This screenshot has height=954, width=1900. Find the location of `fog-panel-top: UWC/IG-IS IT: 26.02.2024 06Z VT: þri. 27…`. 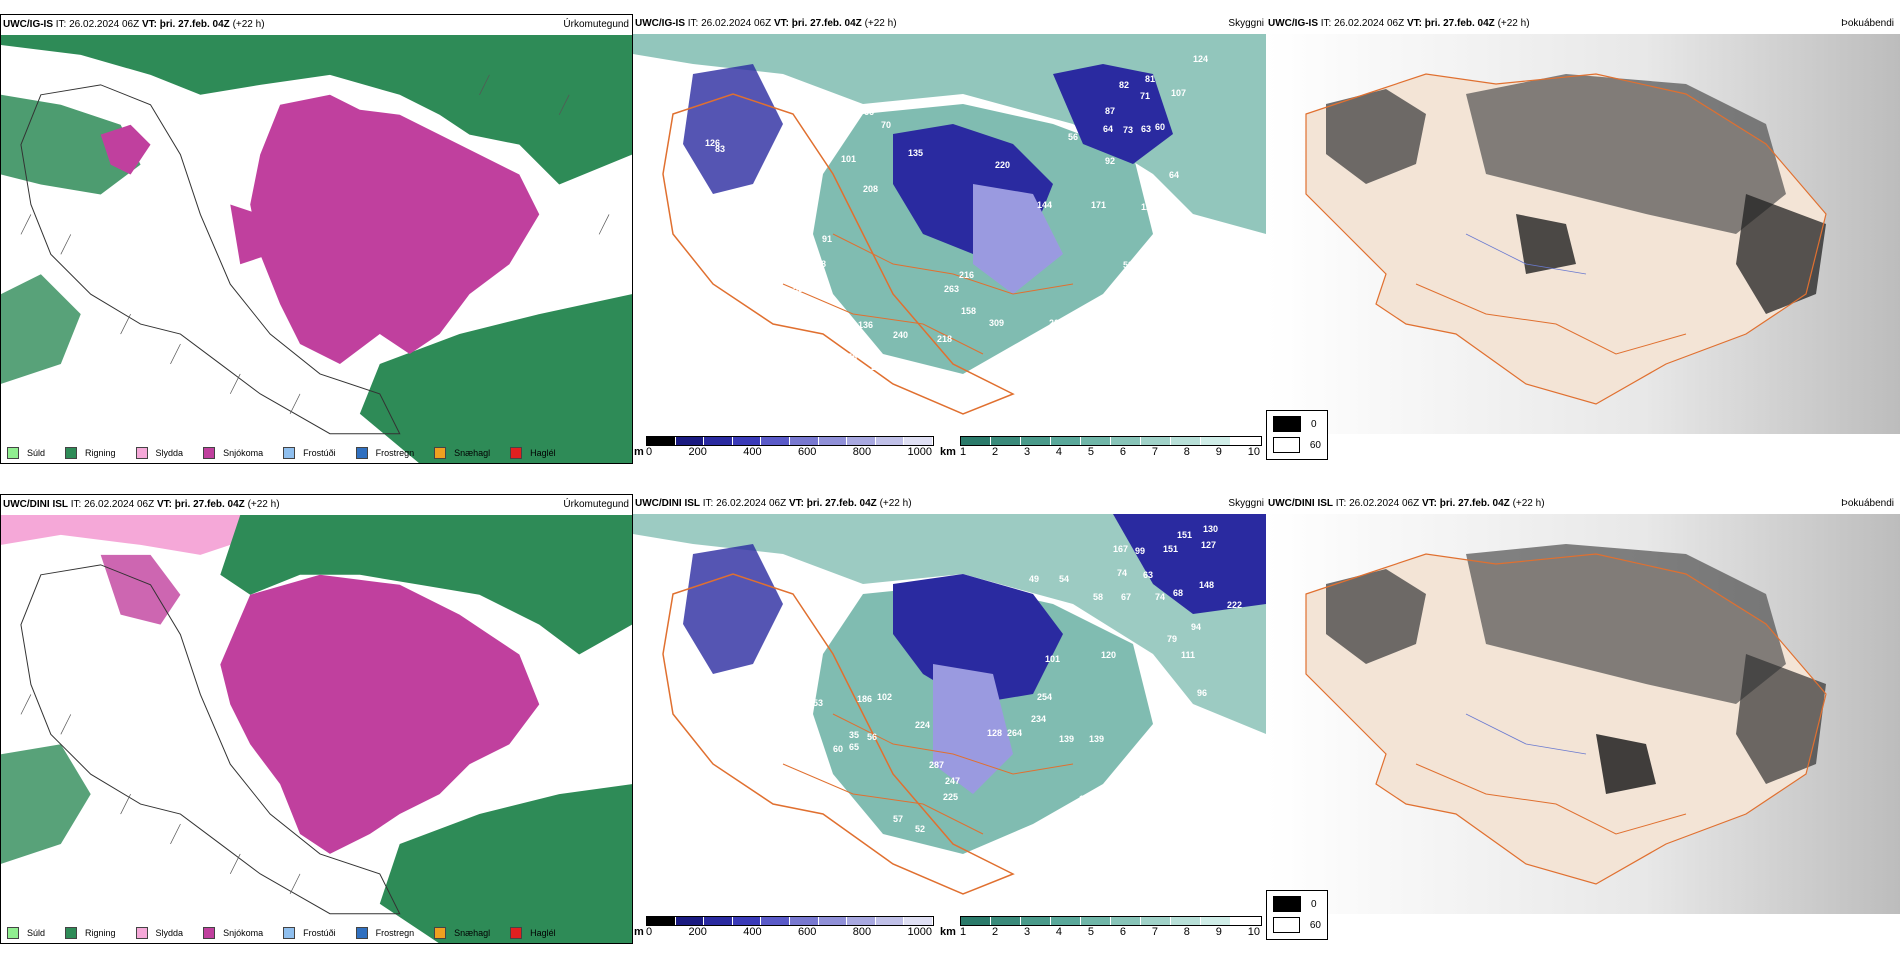

fog-panel-top: UWC/IG-IS IT: 26.02.2024 06Z VT: þri. 27… is located at coordinates (1583, 224).